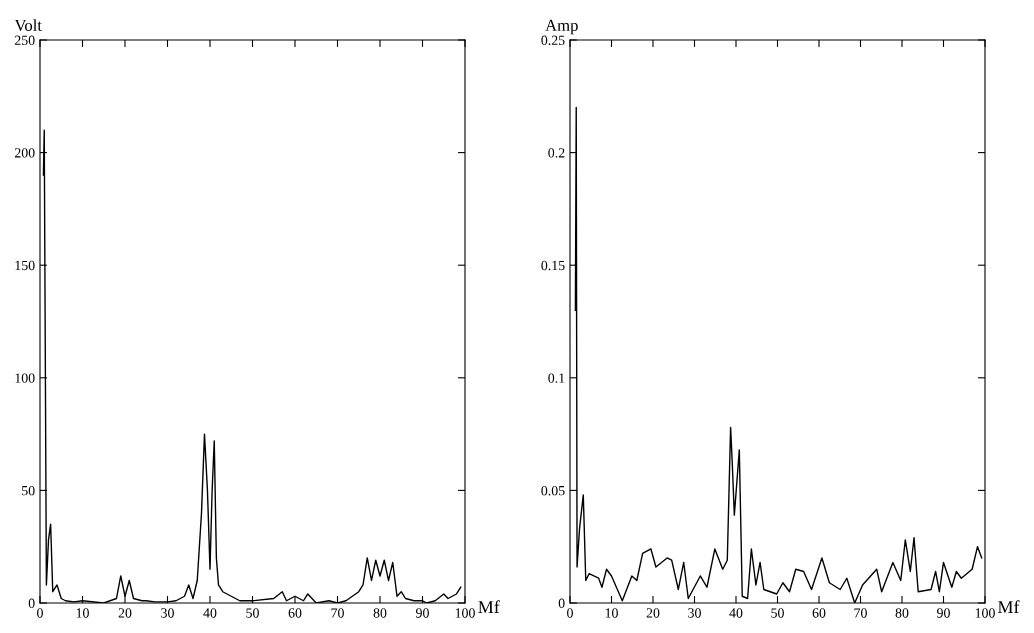  What do you see at coordinates (561, 27) in the screenshot?
I see `y-axis-title: Amp` at bounding box center [561, 27].